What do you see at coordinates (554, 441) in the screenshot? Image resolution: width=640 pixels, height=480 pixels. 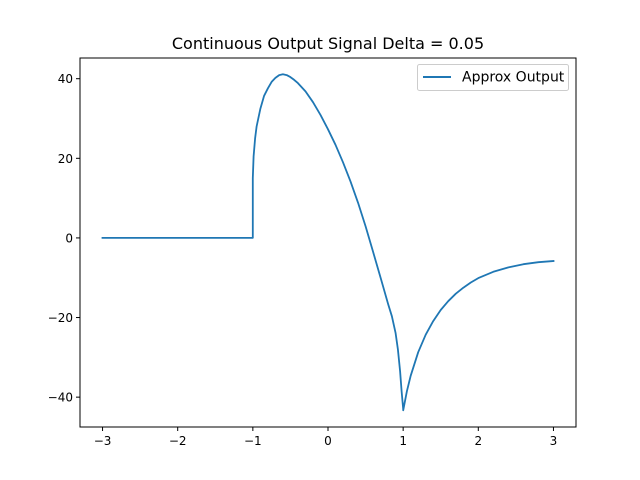 I see `x-tick-label: 3` at bounding box center [554, 441].